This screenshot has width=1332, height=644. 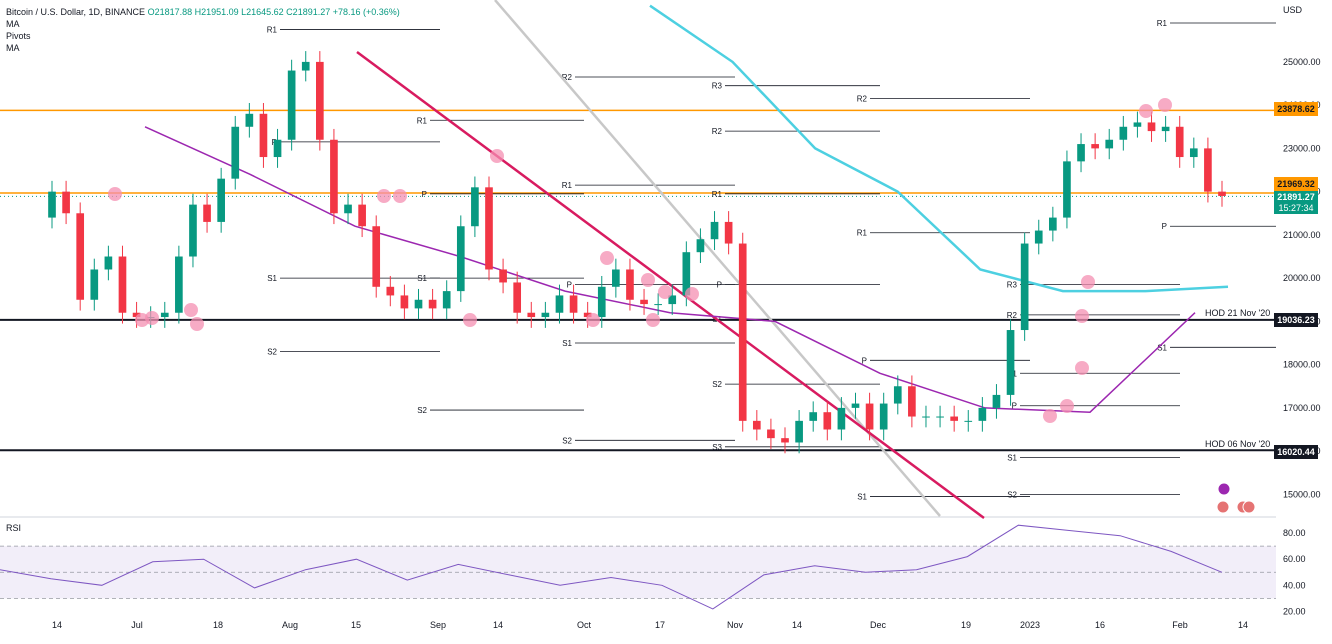 I want to click on indicator-ma-2: MA, so click(x=13, y=48).